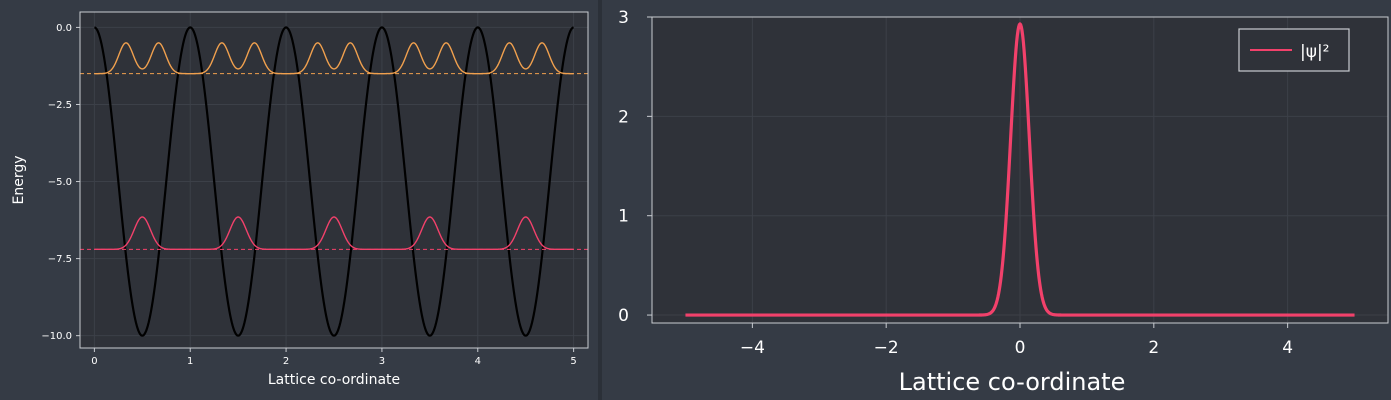  What do you see at coordinates (1153, 348) in the screenshot?
I see `right-x-tick-label: 2` at bounding box center [1153, 348].